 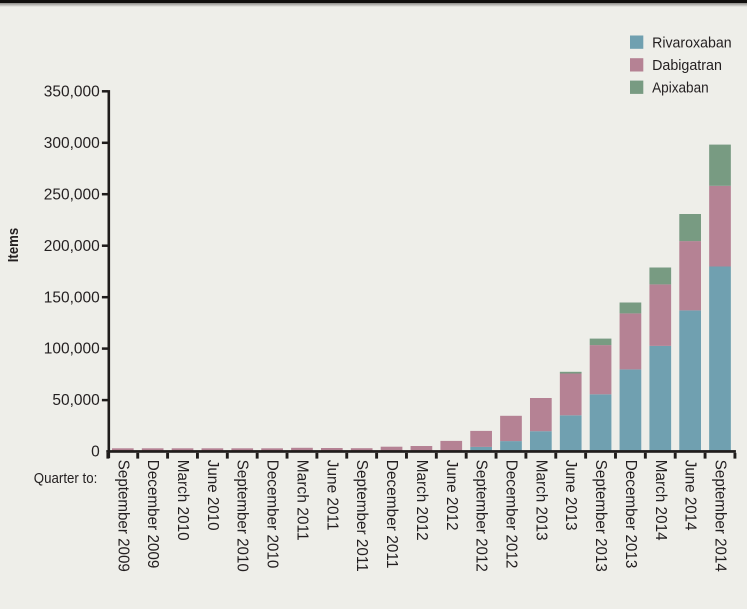 I want to click on svg-text: March 2012, so click(x=421, y=500).